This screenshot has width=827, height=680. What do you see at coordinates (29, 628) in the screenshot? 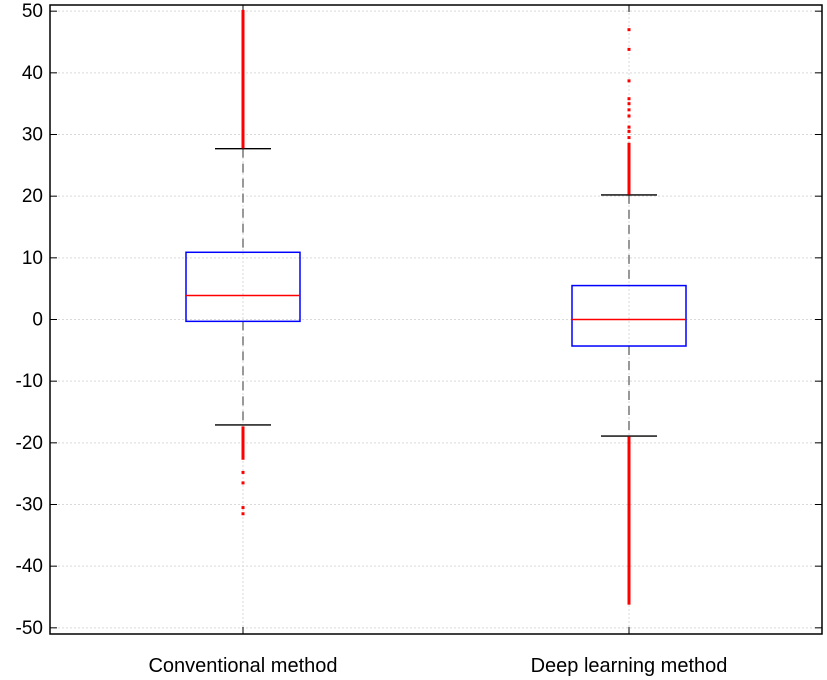
I see `y-tick-label: -50` at bounding box center [29, 628].